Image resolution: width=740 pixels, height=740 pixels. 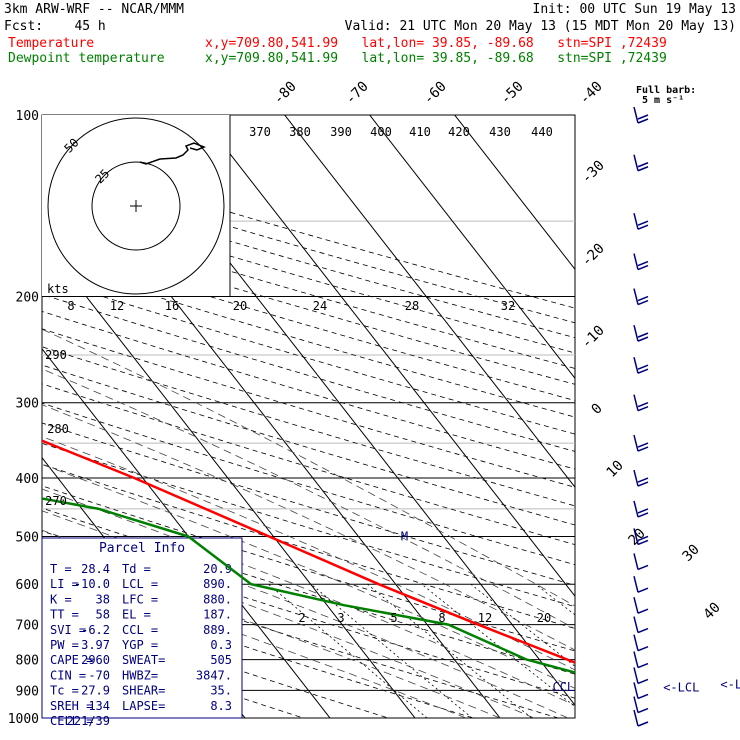 What do you see at coordinates (172, 153) in the screenshot?
I see `hodograph-trace` at bounding box center [172, 153].